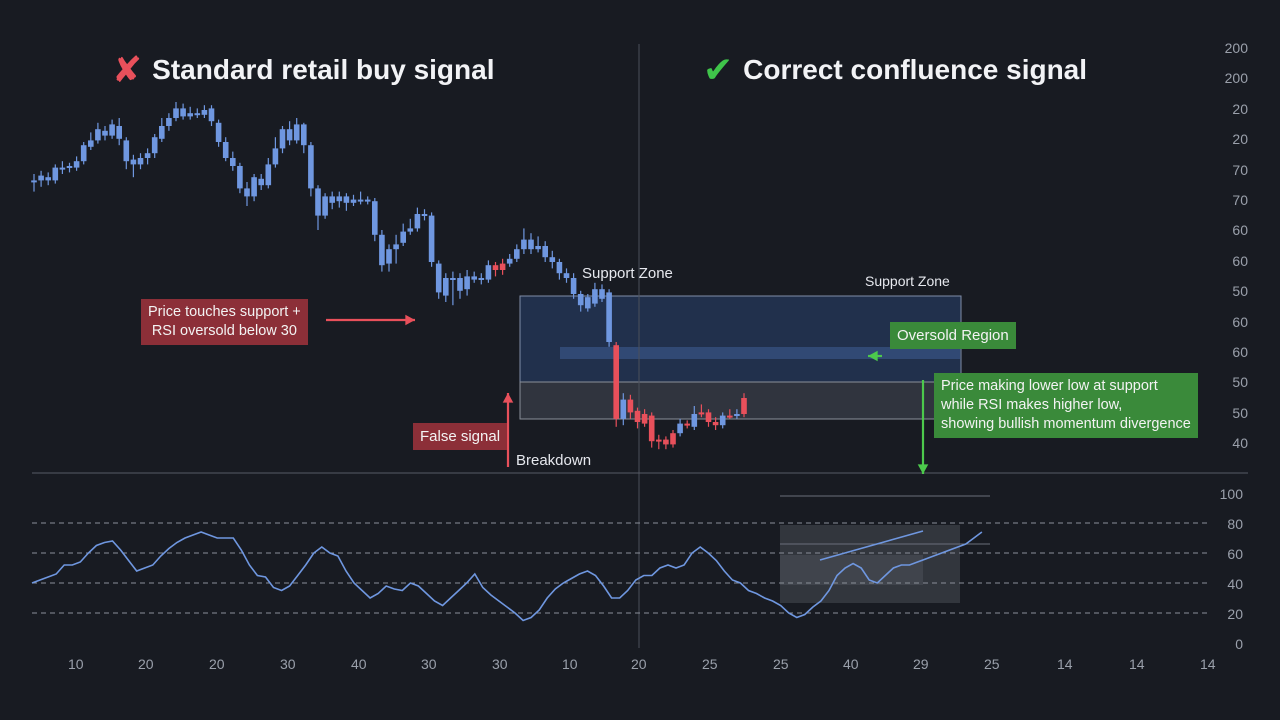 The image size is (1280, 720). Describe the element at coordinates (1239, 644) in the screenshot. I see `rsi-tick-label: 0` at that location.